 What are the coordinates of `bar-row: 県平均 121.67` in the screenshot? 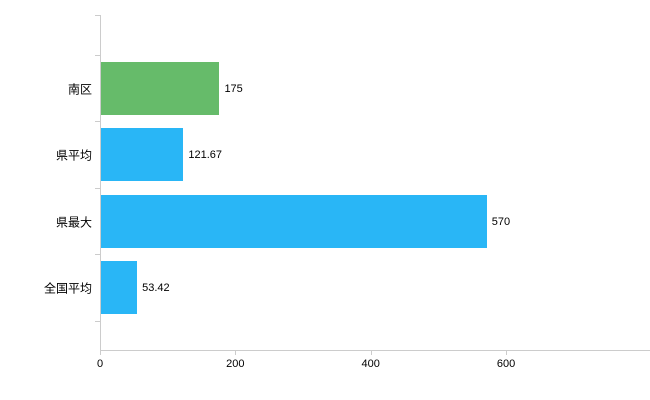 It's located at (353, 154).